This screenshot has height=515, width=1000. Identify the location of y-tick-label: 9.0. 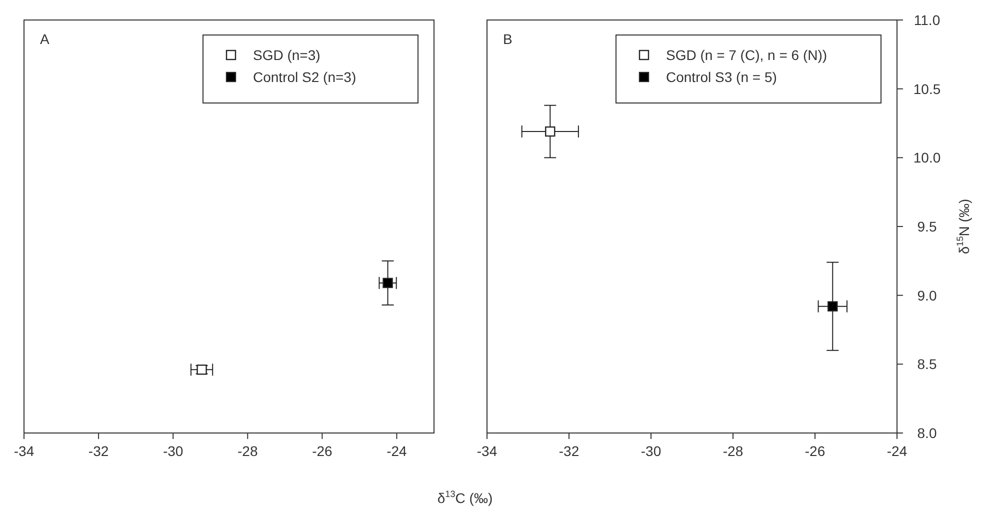
(927, 295).